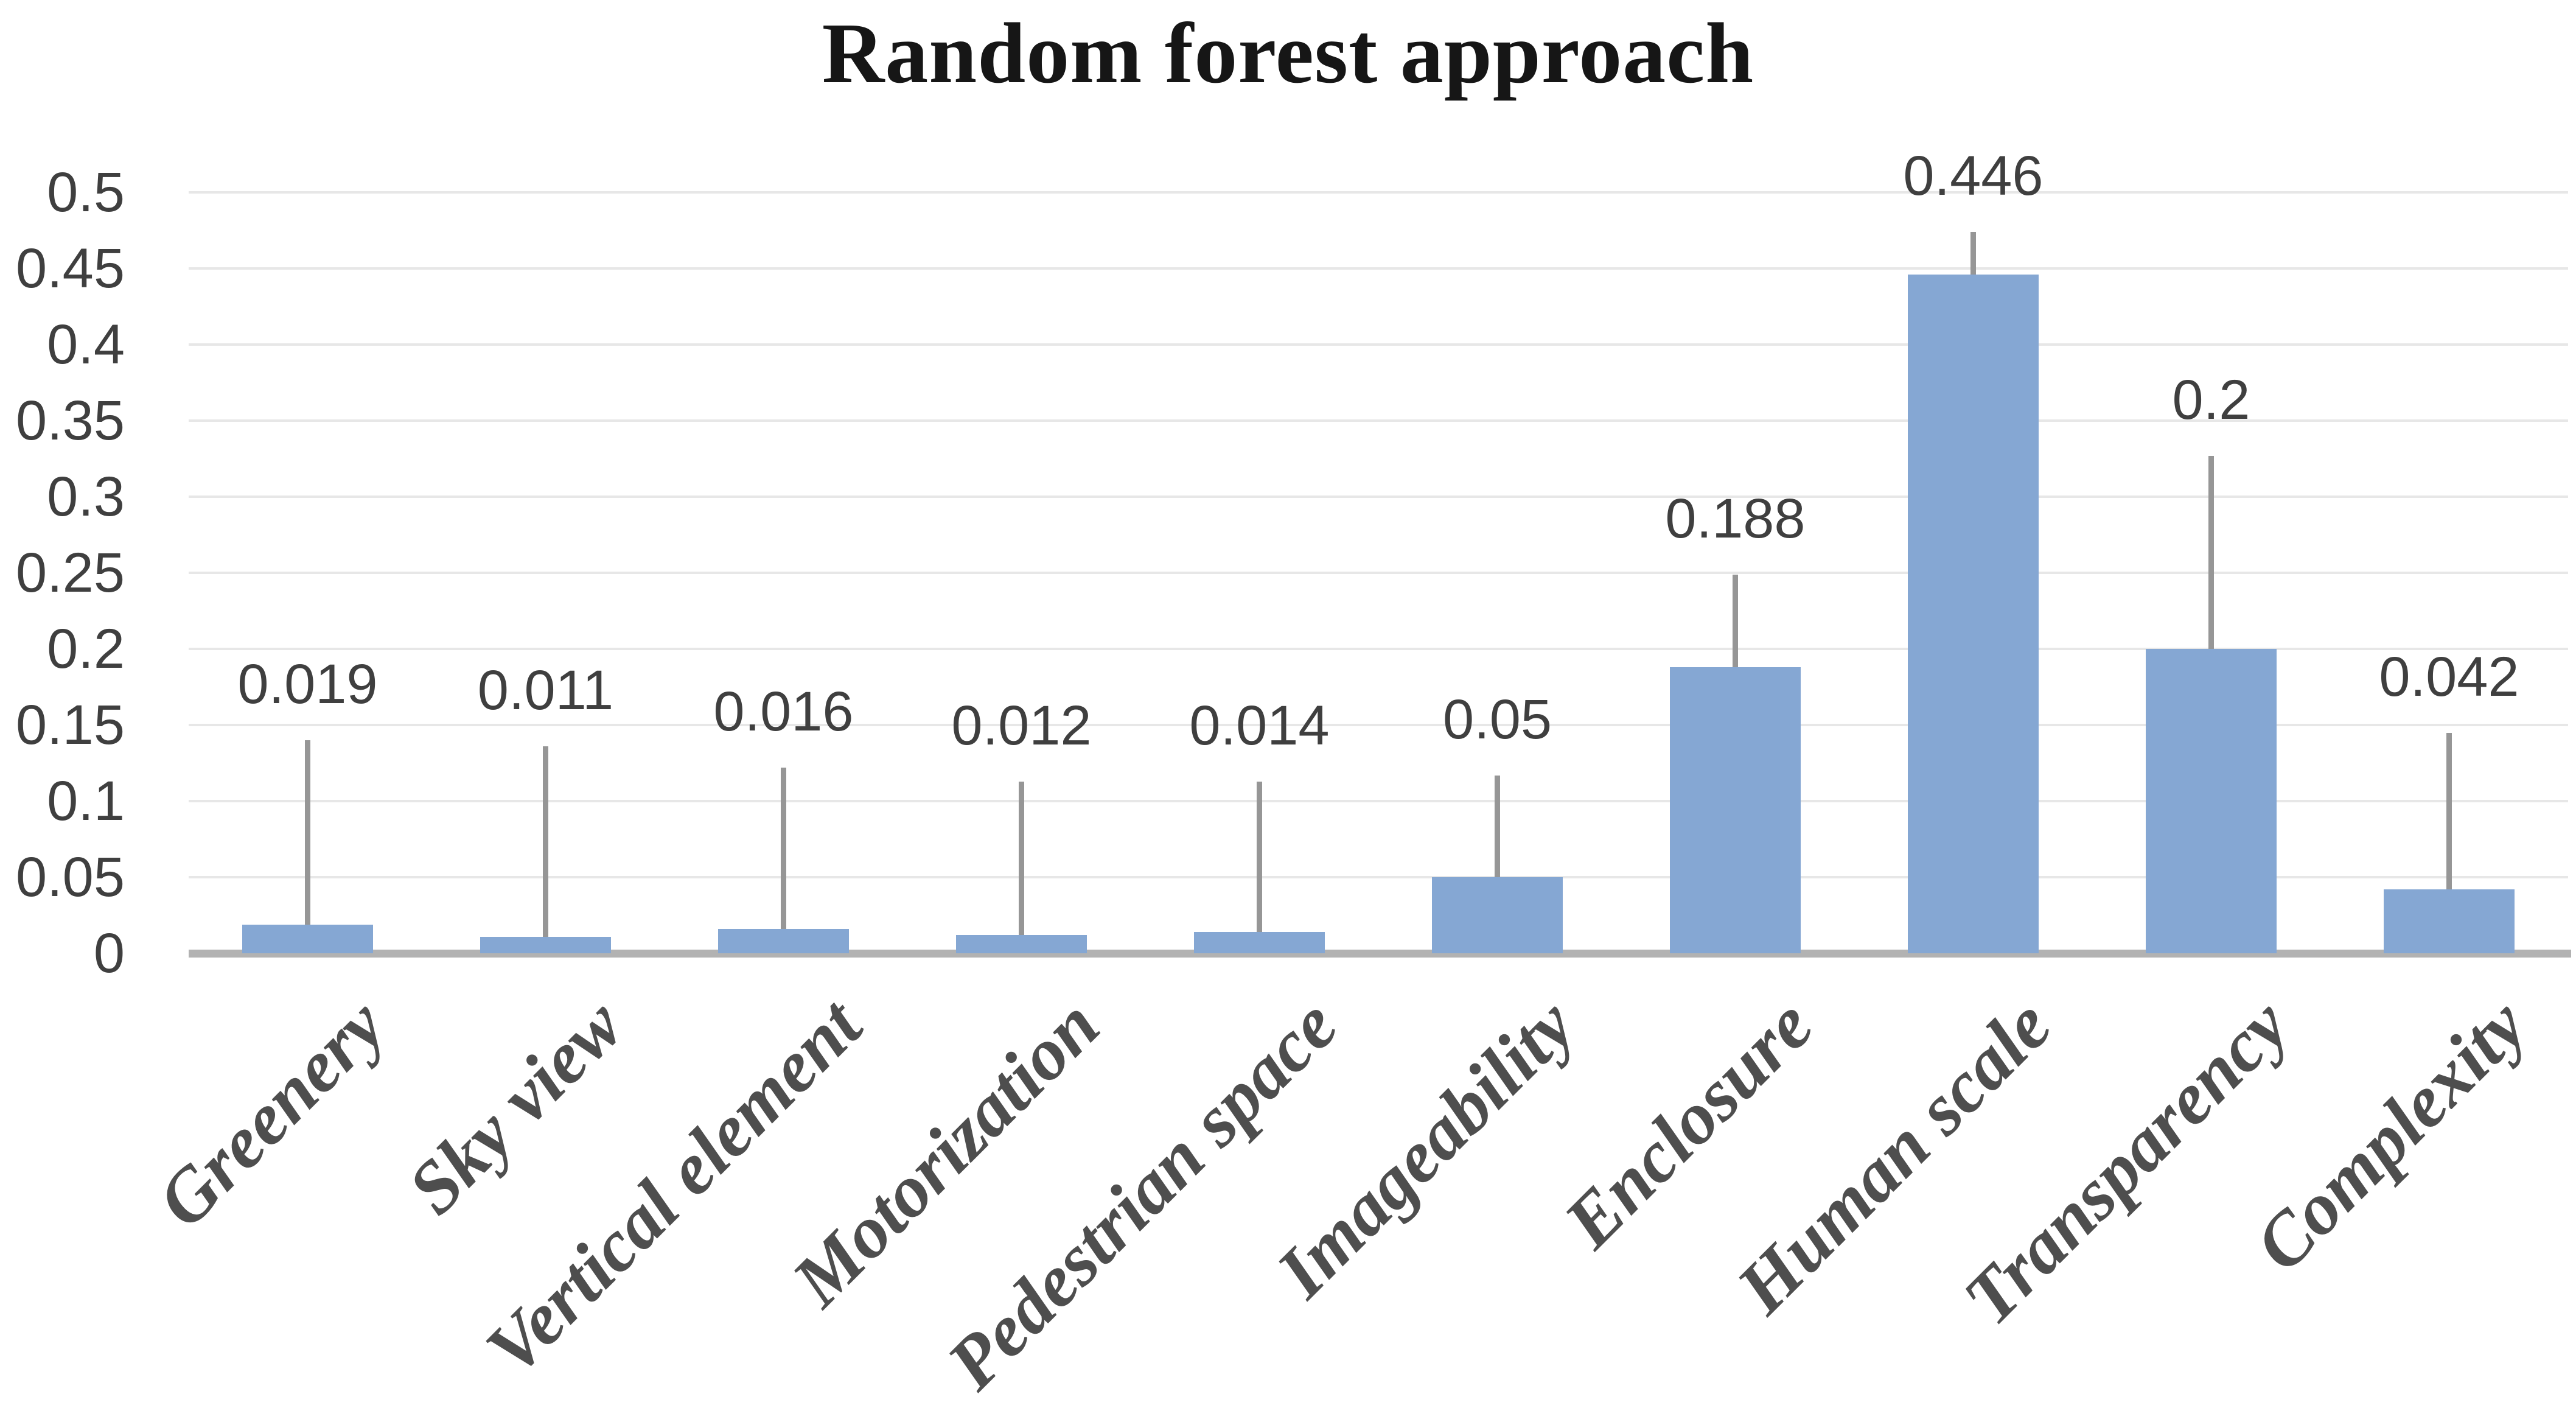 This screenshot has height=1408, width=2576. Describe the element at coordinates (1735, 518) in the screenshot. I see `value-label: 0.188` at that location.